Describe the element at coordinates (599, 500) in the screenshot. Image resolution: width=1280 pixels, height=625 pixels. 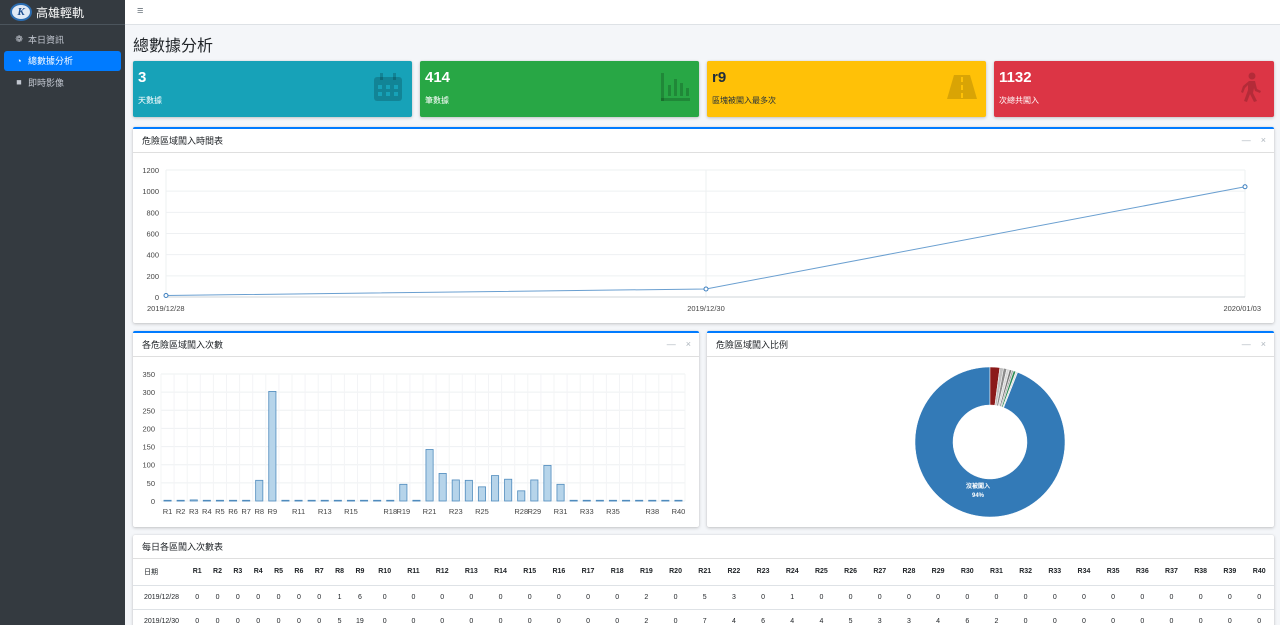
I see `bar-r34` at that location.